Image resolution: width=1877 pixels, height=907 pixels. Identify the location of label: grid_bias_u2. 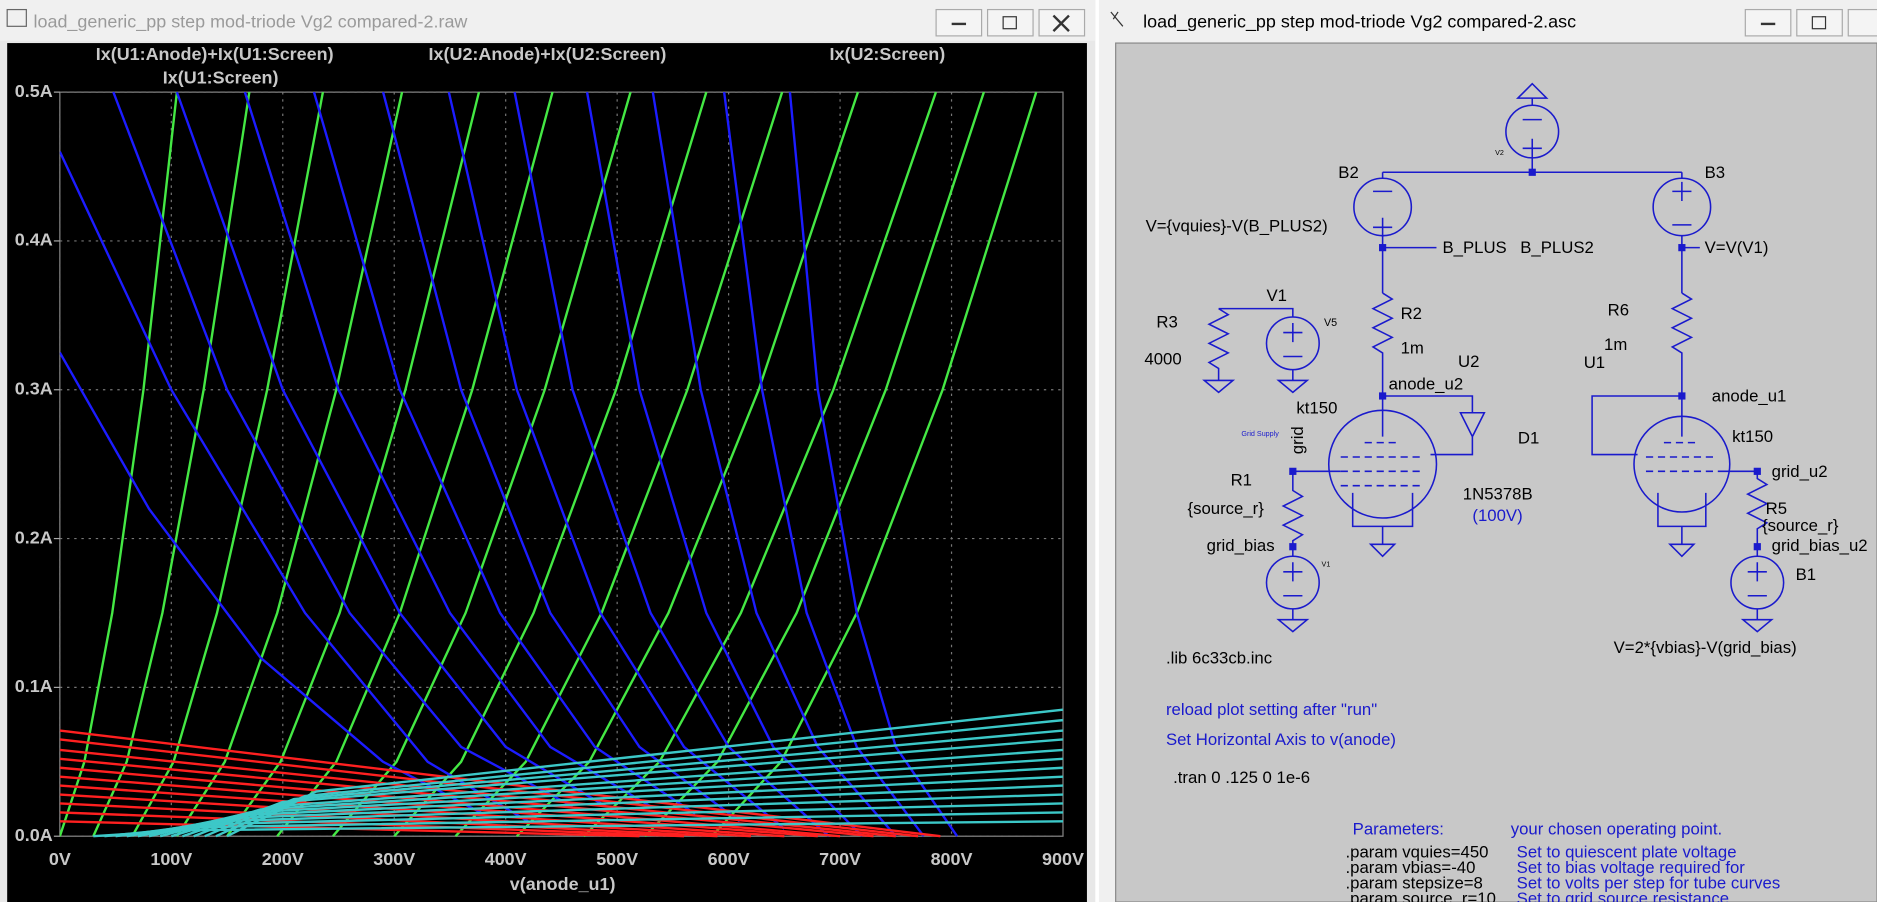
(1820, 545).